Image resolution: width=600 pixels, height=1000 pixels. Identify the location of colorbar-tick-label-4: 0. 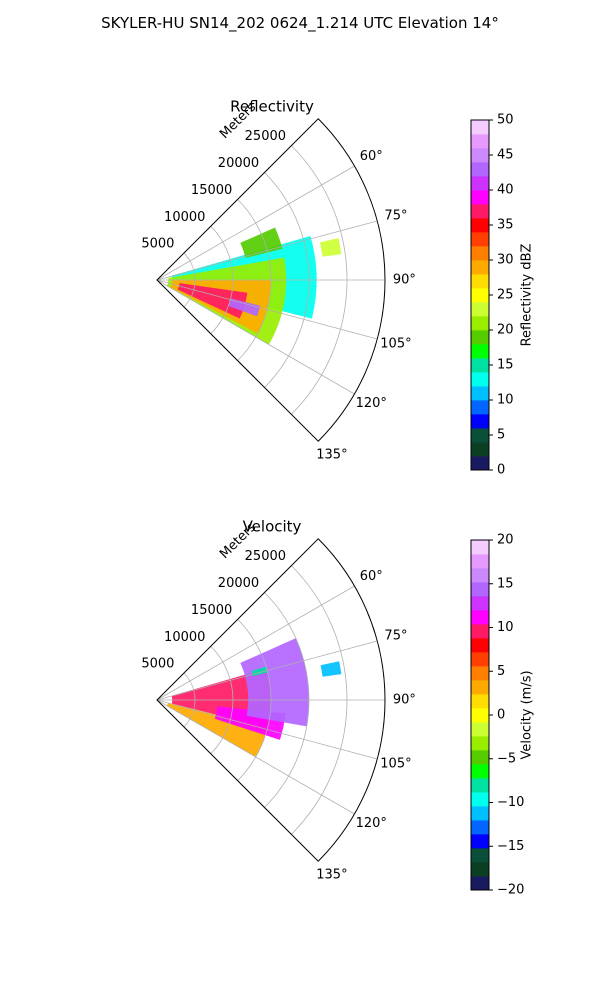
(501, 715).